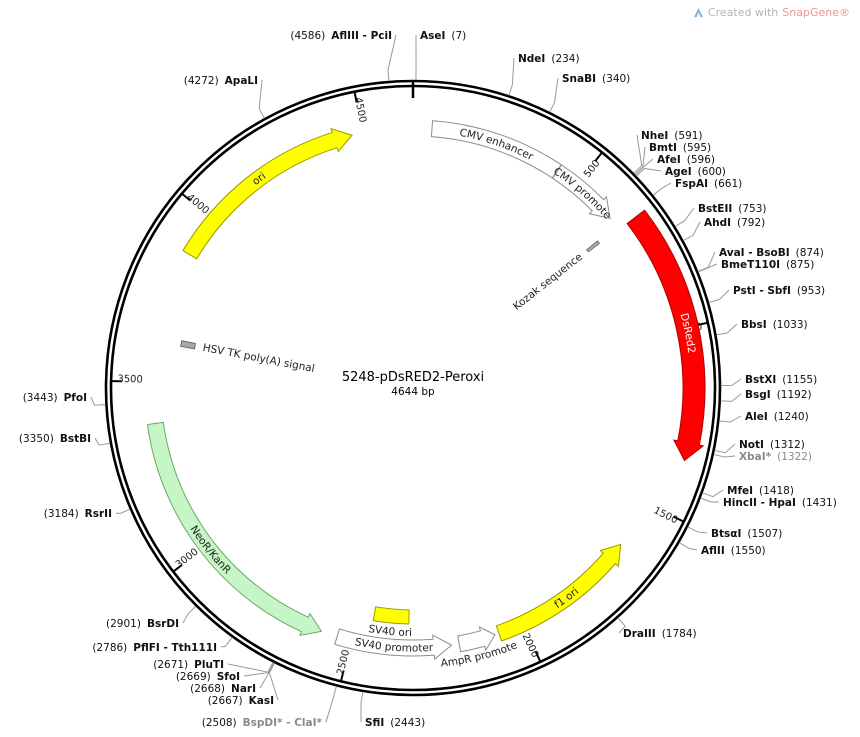  Describe the element at coordinates (698, 12) in the screenshot. I see `snapgene-logo-icon` at that location.